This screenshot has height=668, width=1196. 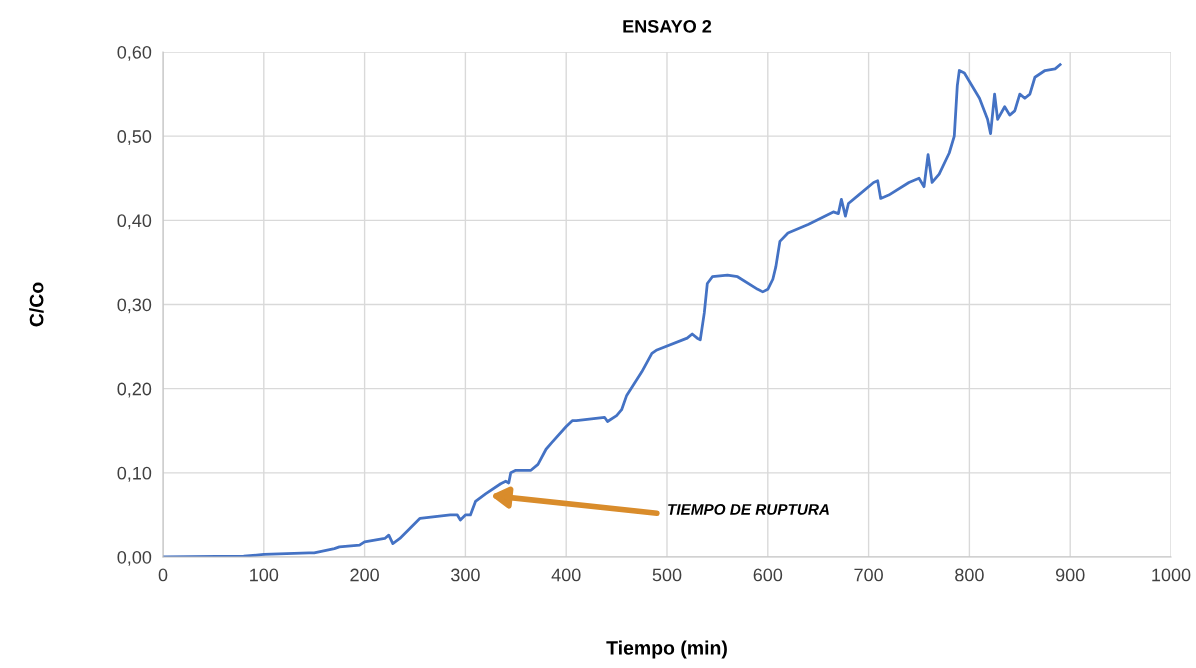 What do you see at coordinates (666, 649) in the screenshot?
I see `x-axis-title: Tiempo (min)` at bounding box center [666, 649].